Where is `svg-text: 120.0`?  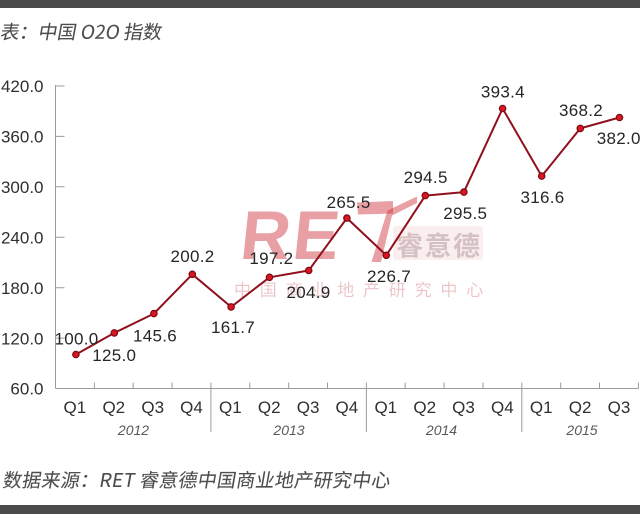
svg-text: 120.0 is located at coordinates (22, 338).